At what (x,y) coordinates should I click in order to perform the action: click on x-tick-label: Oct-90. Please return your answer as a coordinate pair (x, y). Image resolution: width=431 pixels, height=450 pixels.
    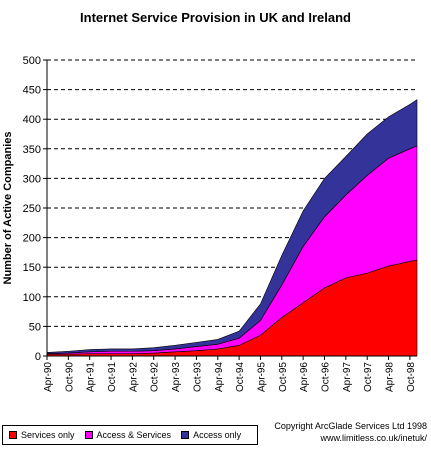
    Looking at the image, I should click on (69, 377).